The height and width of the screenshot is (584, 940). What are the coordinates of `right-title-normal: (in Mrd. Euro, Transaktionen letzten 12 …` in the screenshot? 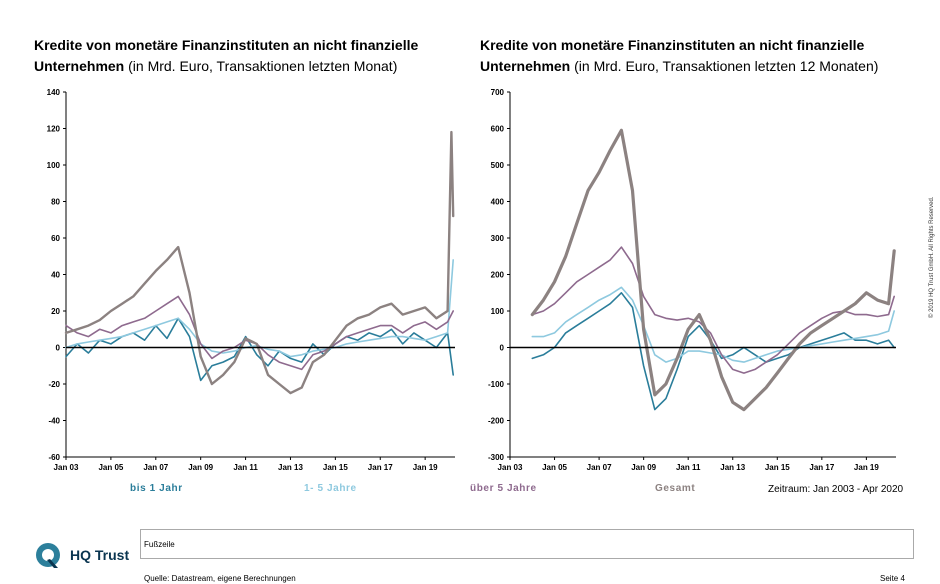 It's located at (726, 66).